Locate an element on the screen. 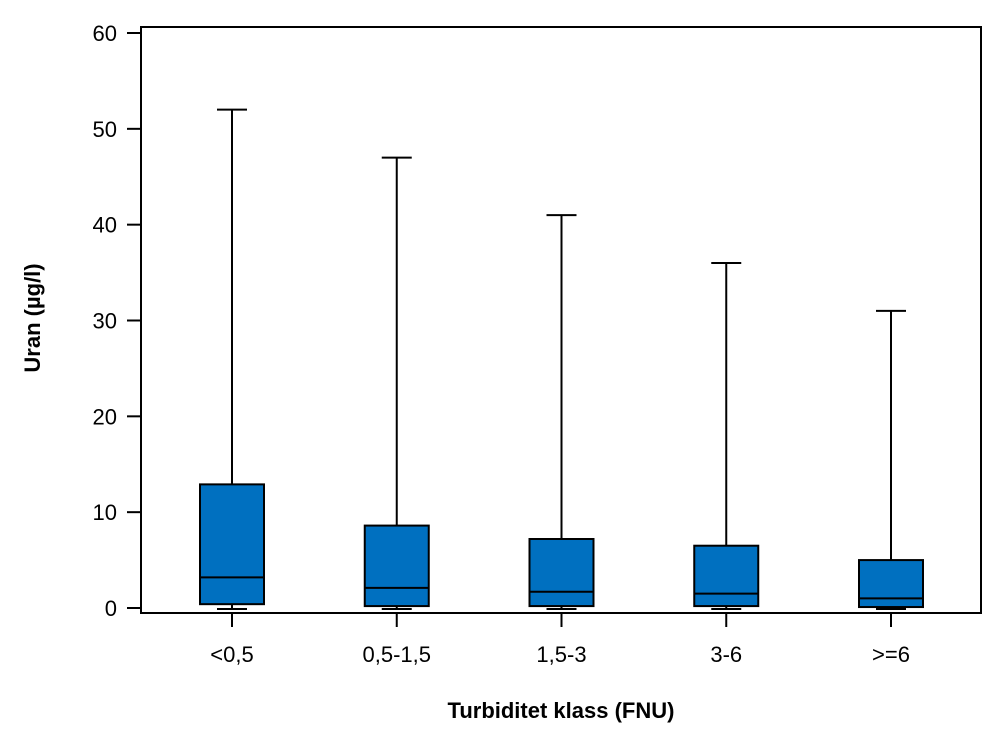 The width and height of the screenshot is (1000, 755). x-tick-label: 3-6 is located at coordinates (726, 654).